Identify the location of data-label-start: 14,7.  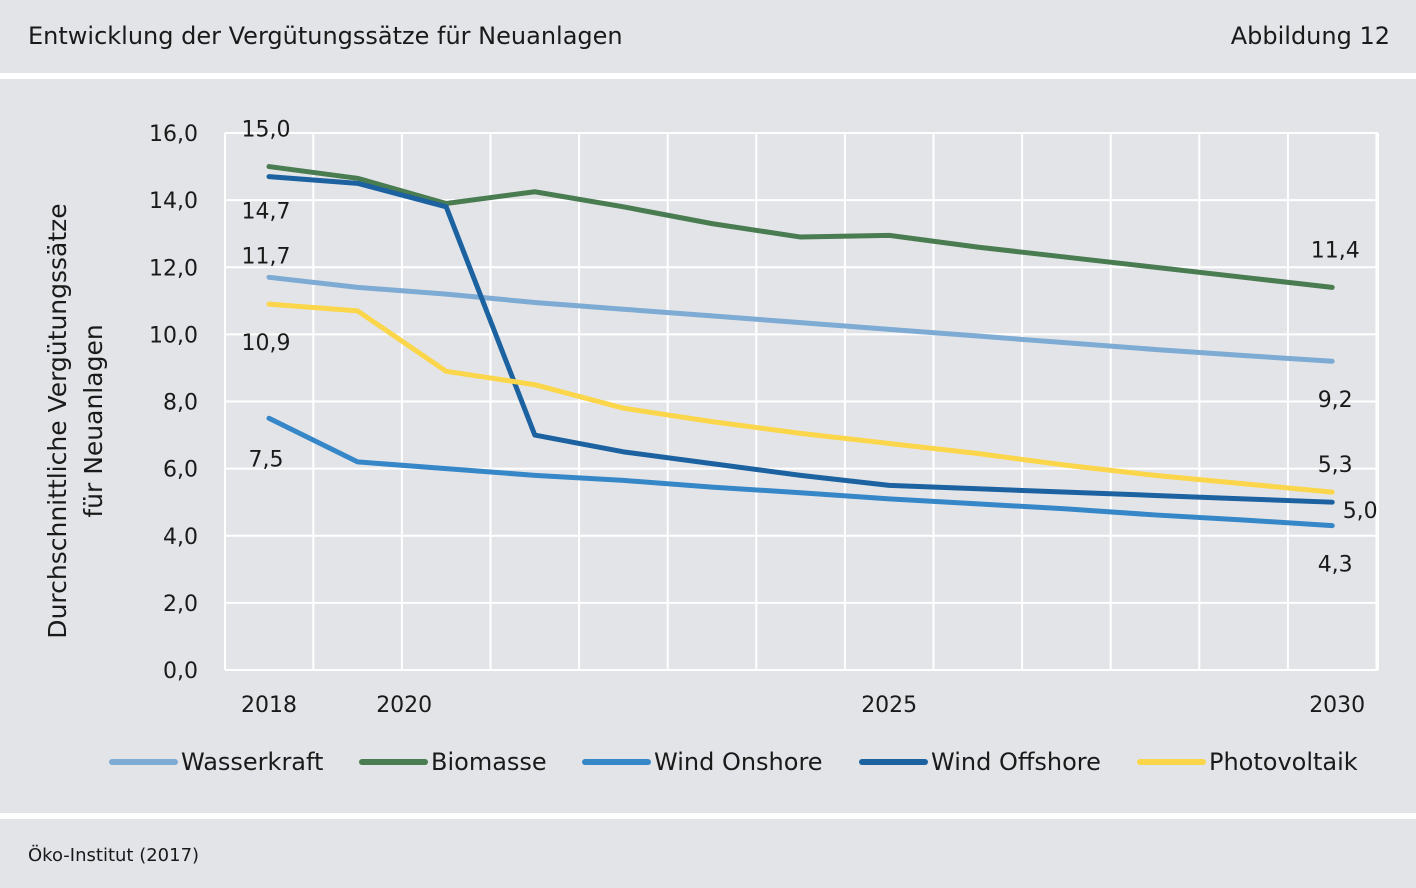
(266, 212).